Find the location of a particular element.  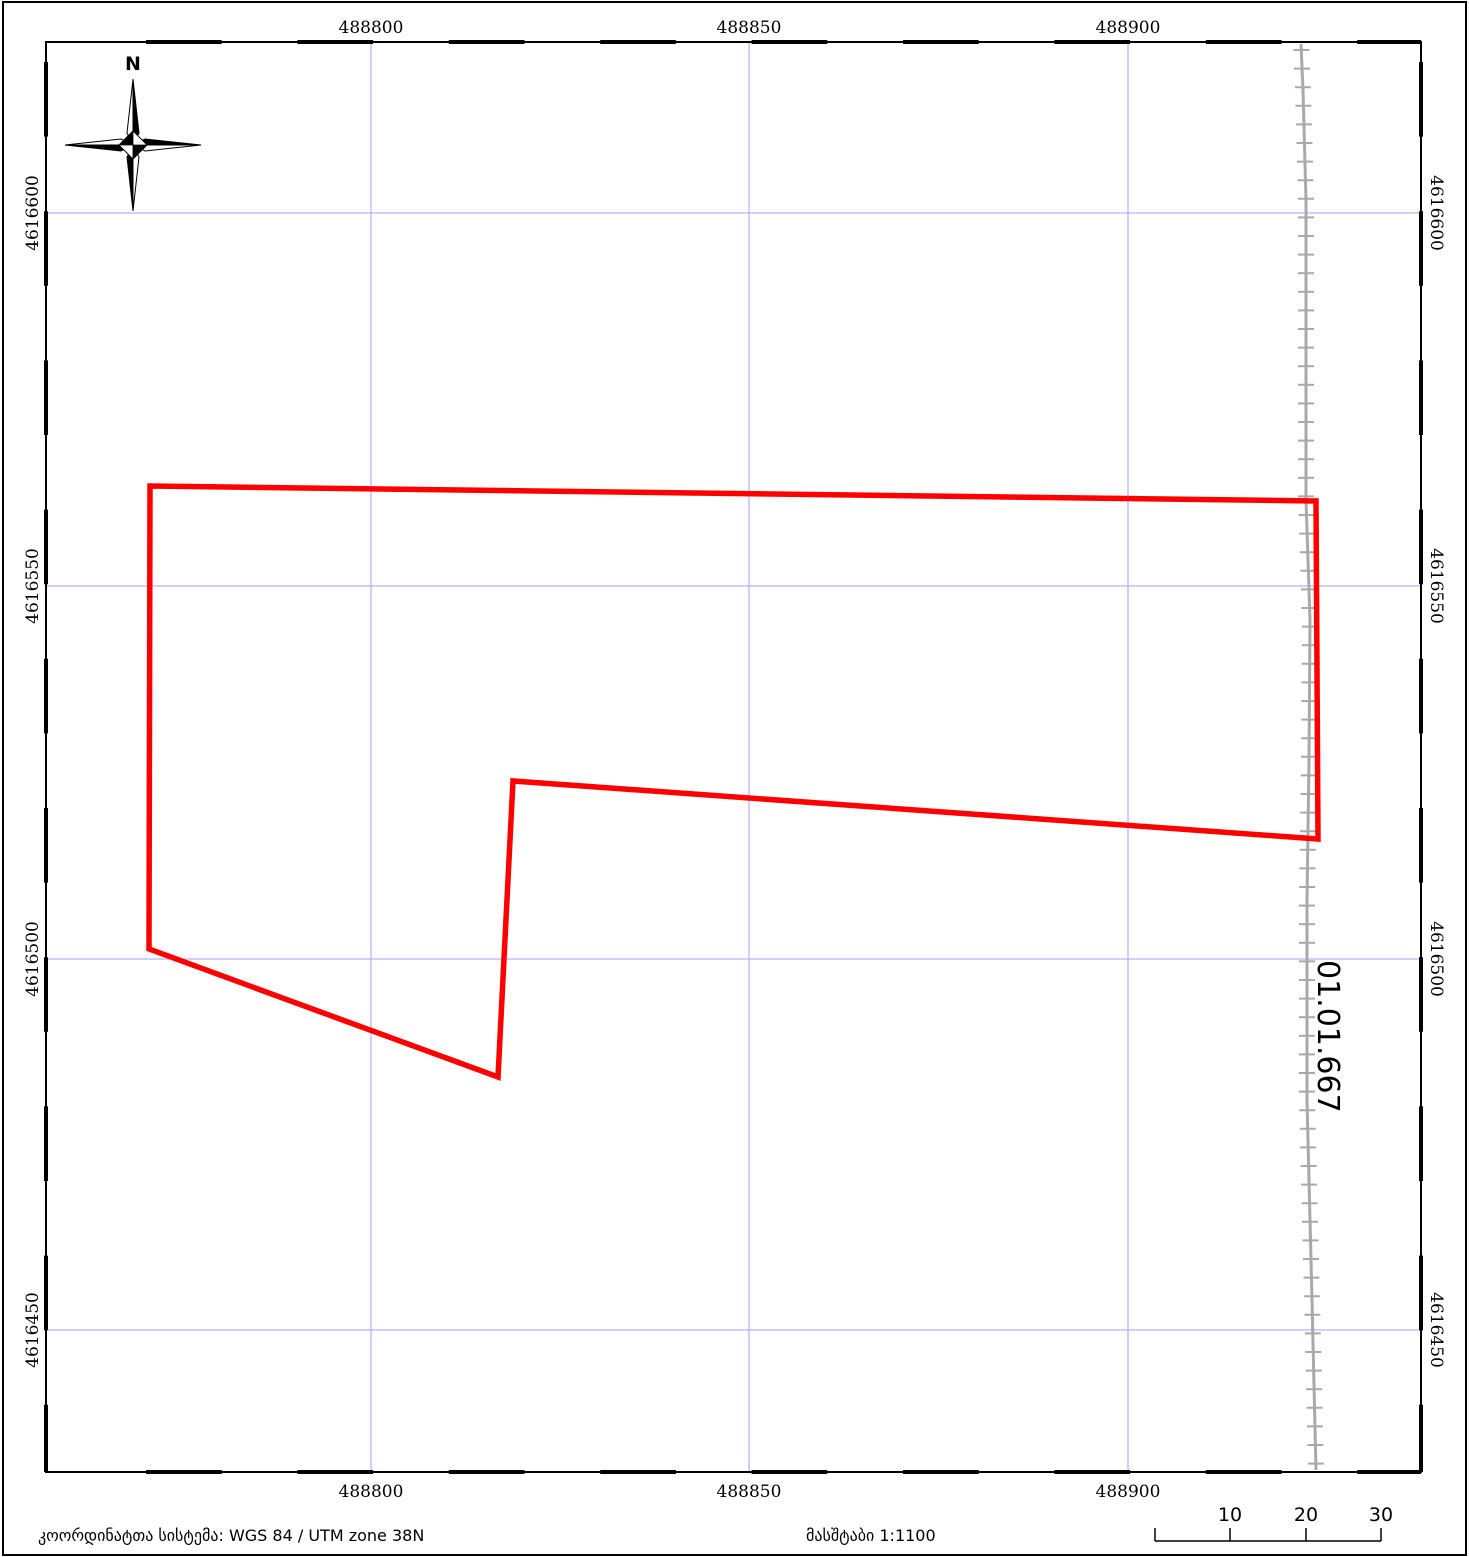

top-x-label-488900: 488900 is located at coordinates (1128, 28).